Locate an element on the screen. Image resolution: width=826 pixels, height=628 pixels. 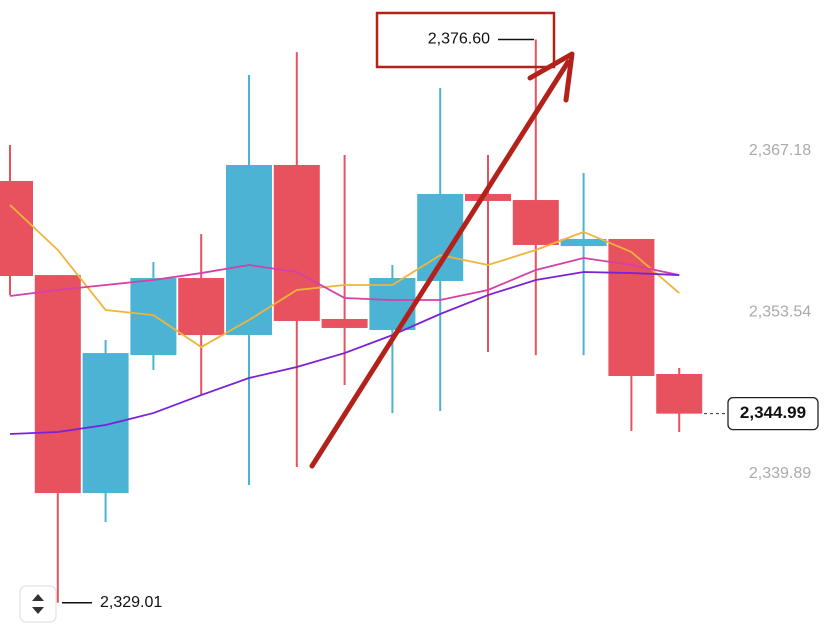
max-price-label: 2,376.60 is located at coordinates (459, 39).